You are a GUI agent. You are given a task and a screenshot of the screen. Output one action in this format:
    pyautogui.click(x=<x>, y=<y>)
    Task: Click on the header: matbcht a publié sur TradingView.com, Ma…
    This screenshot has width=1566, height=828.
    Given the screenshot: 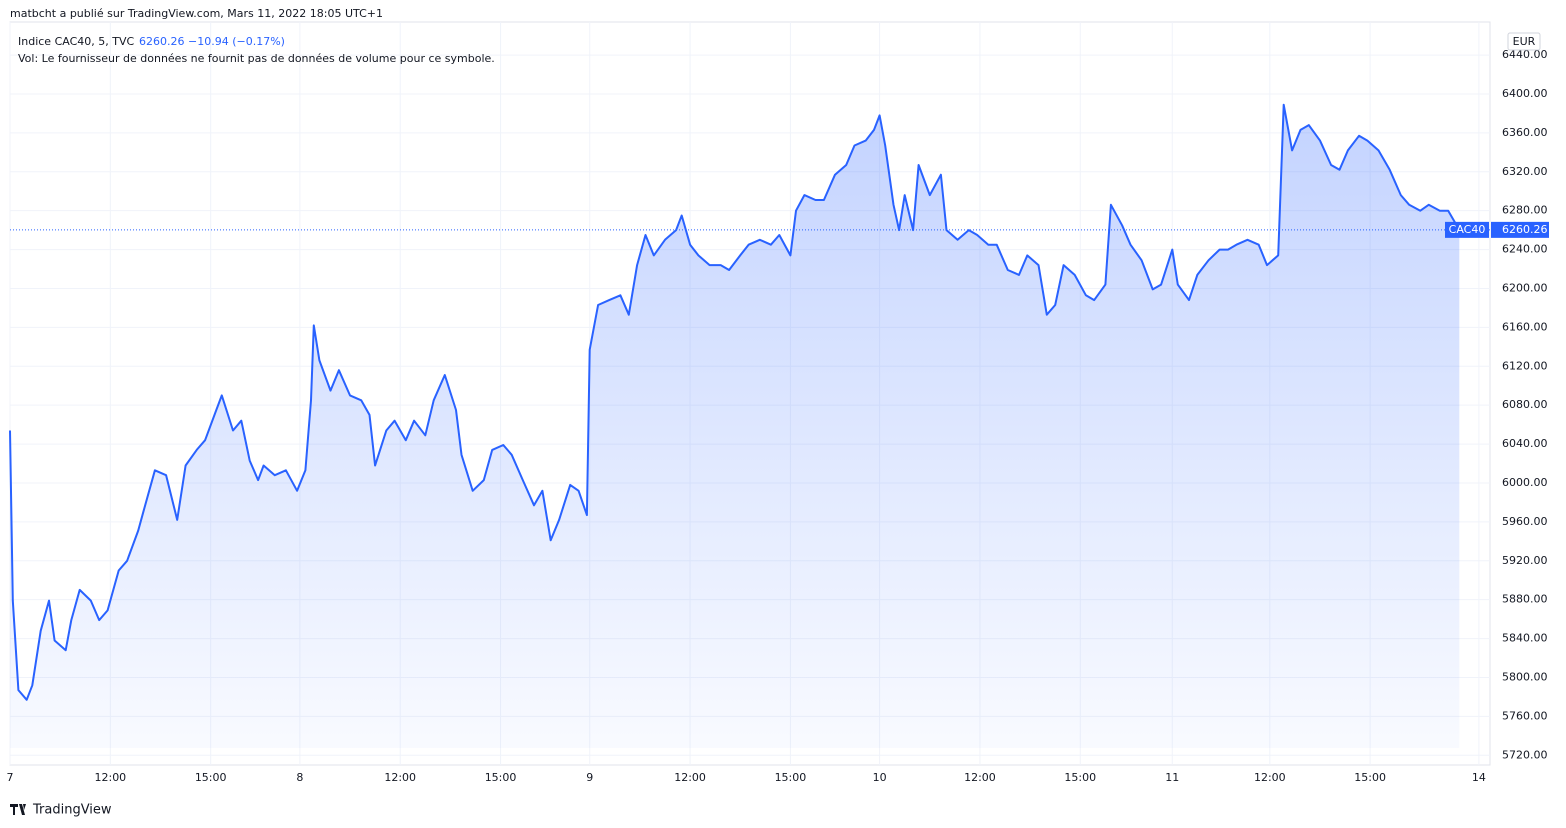 What is the action you would take?
    pyautogui.click(x=196, y=13)
    